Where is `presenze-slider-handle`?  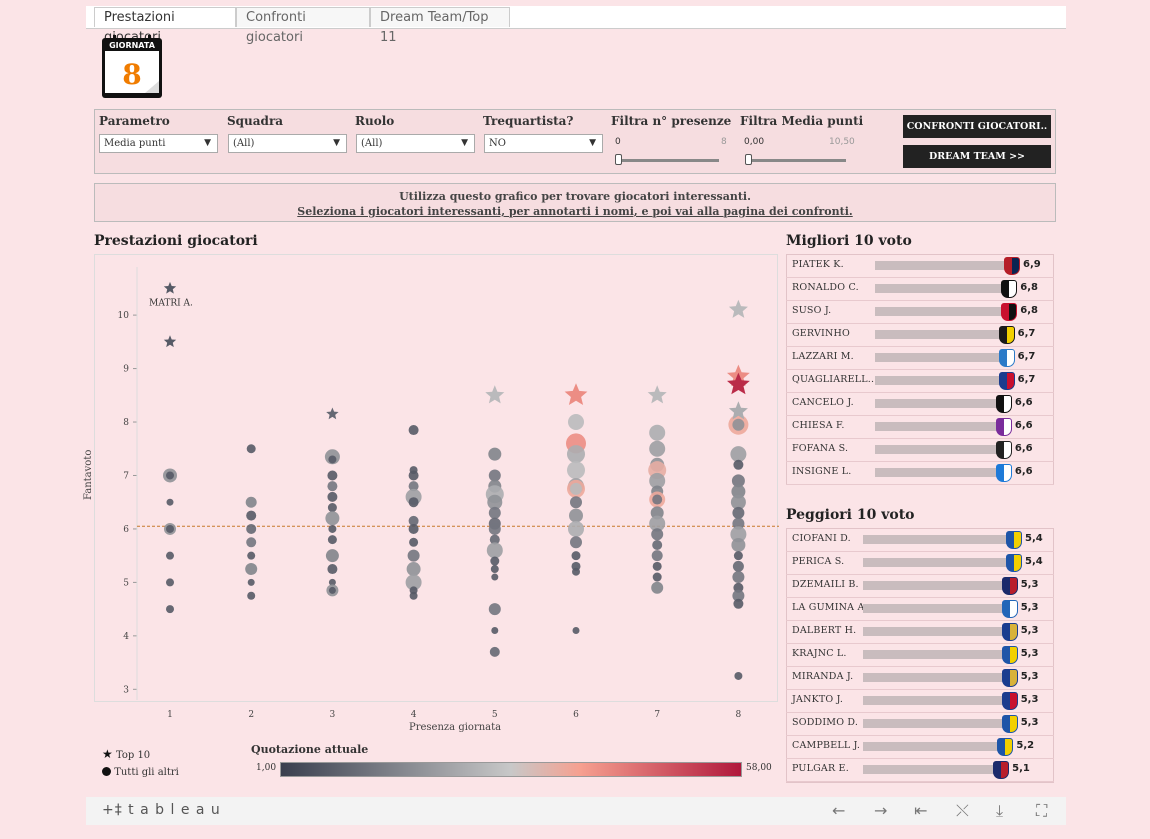 presenze-slider-handle is located at coordinates (618, 159).